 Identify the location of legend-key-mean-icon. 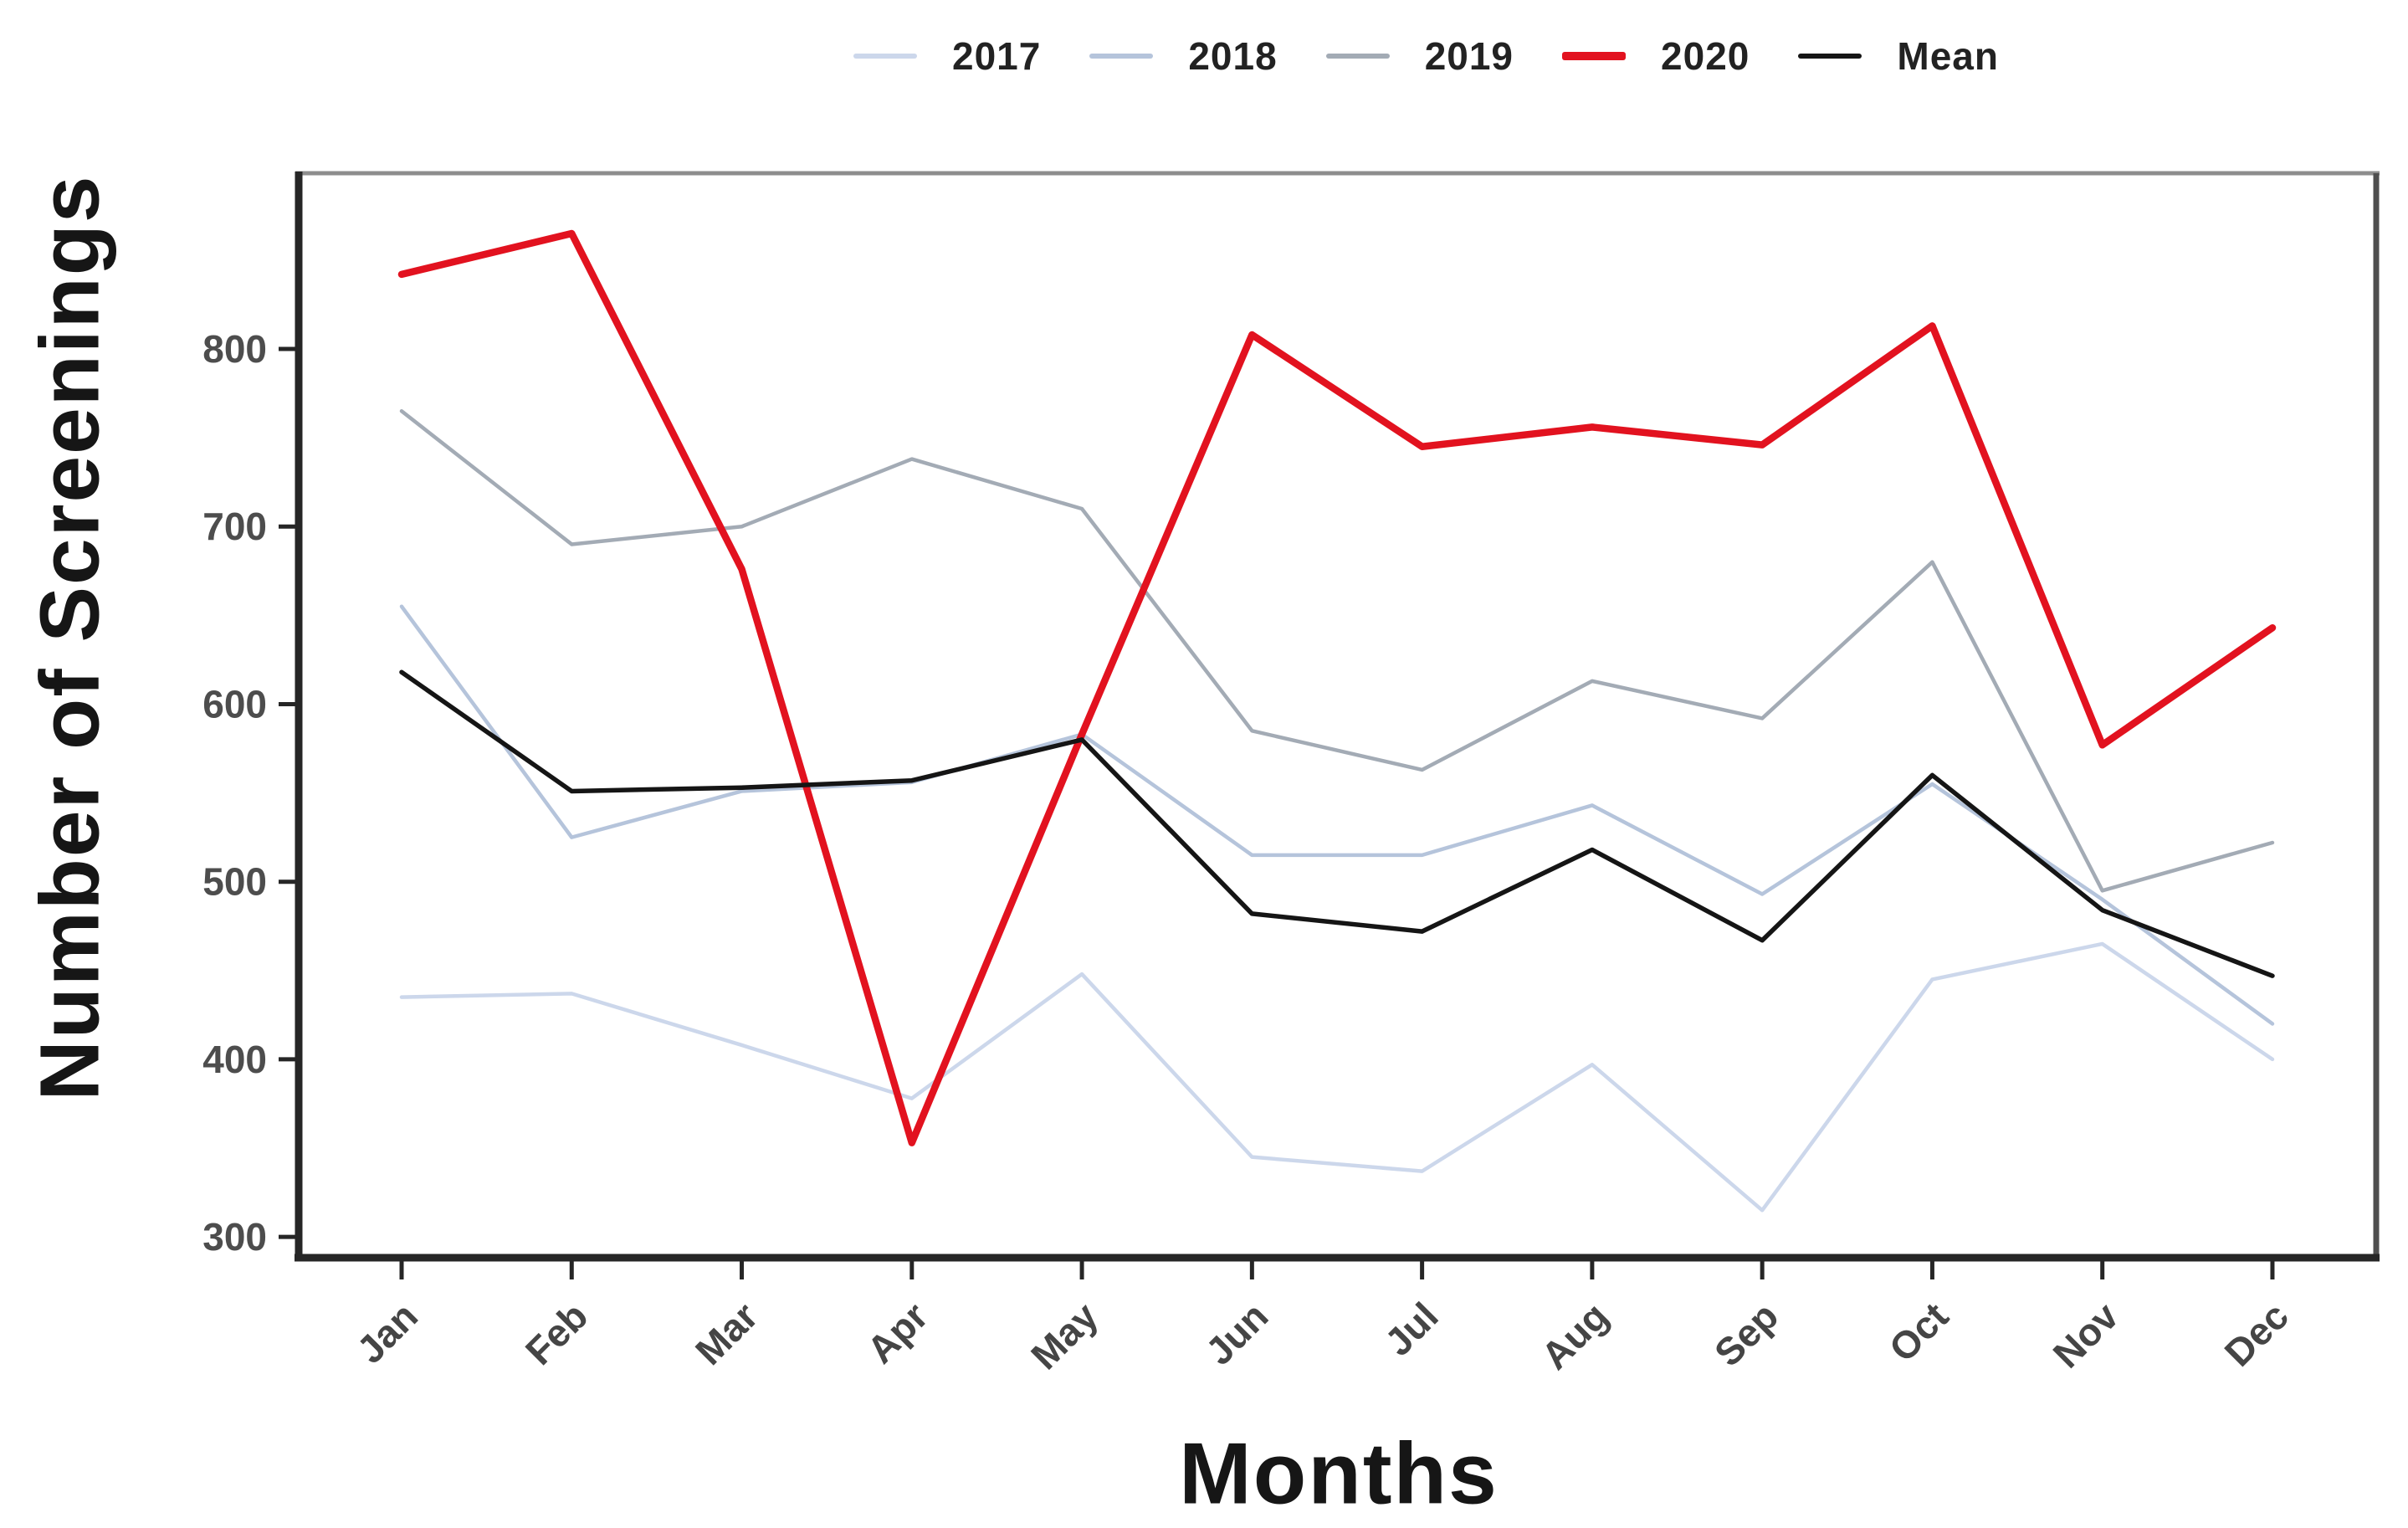
(1830, 56).